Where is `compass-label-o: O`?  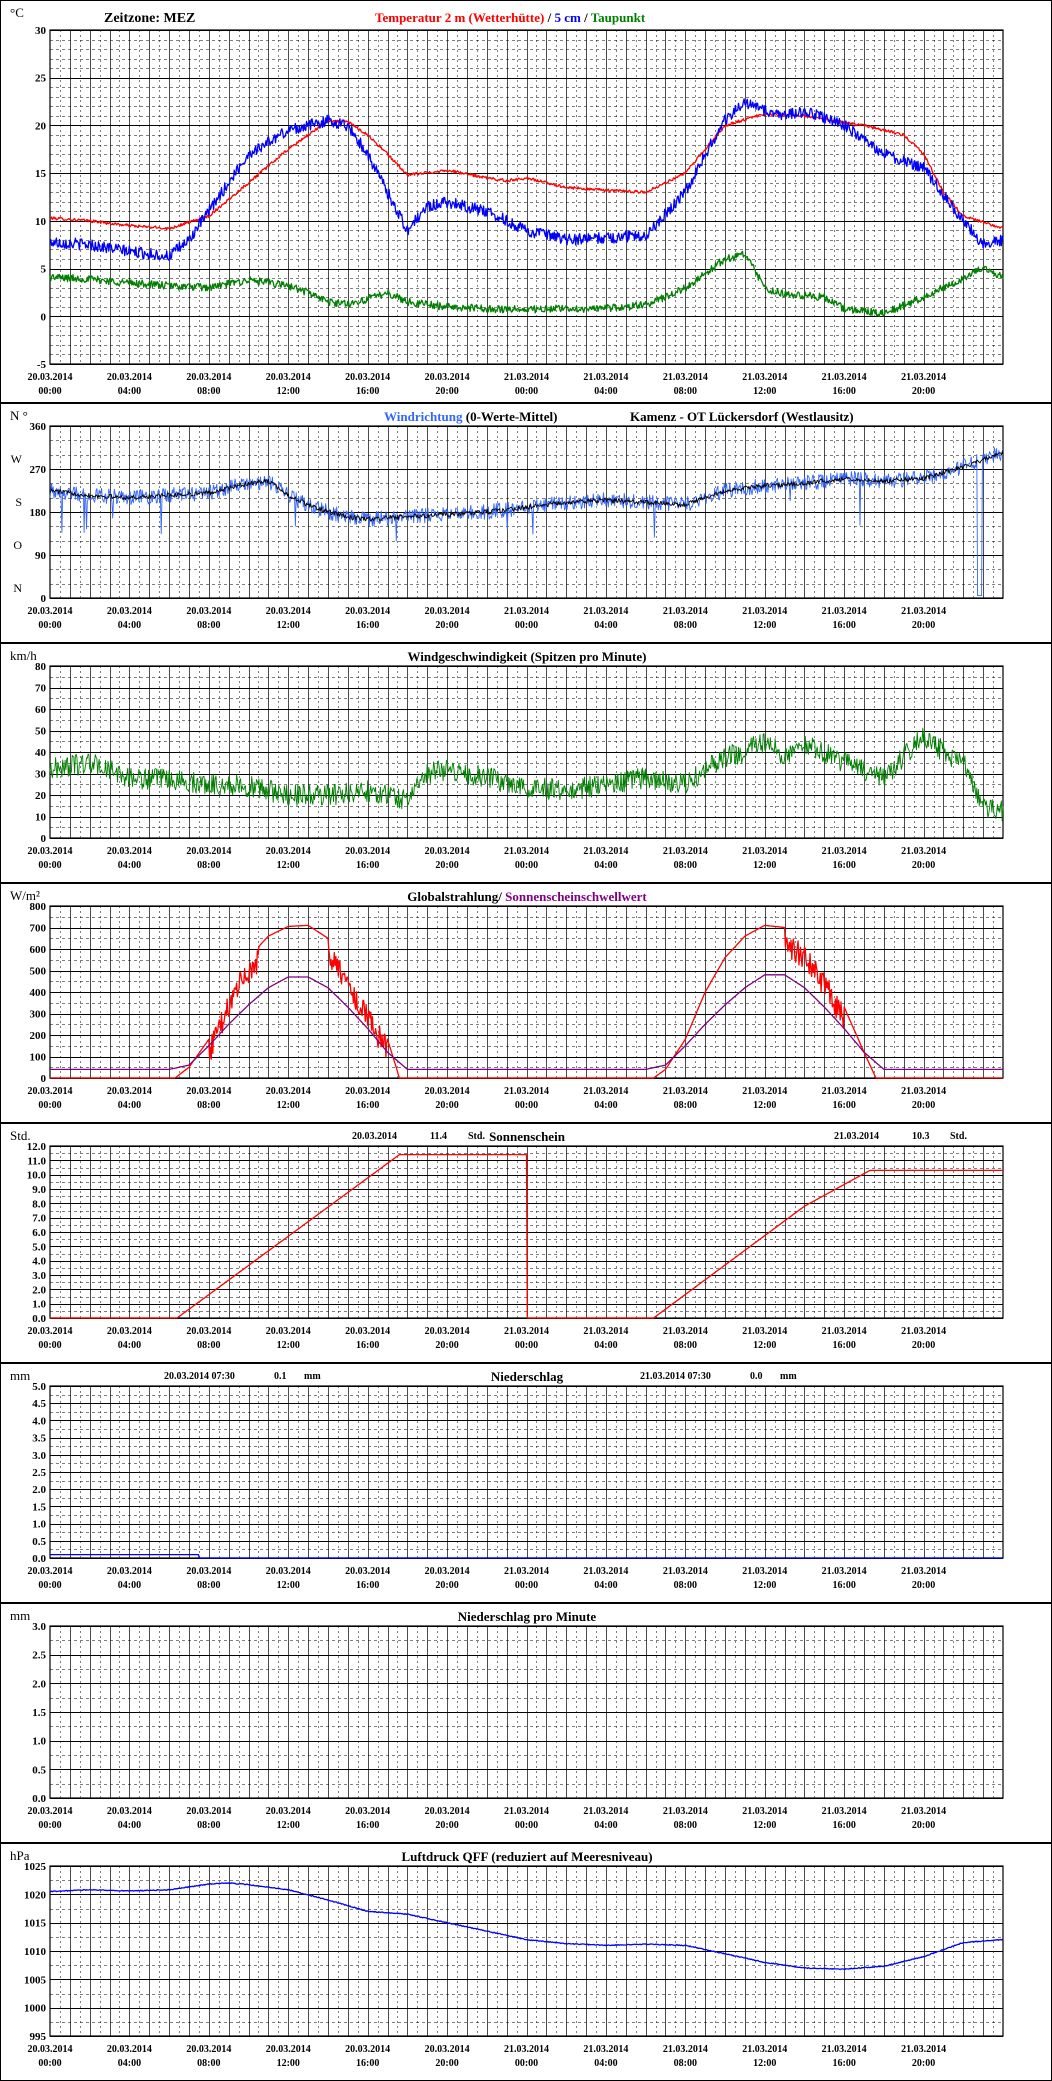
compass-label-o: O is located at coordinates (17, 545).